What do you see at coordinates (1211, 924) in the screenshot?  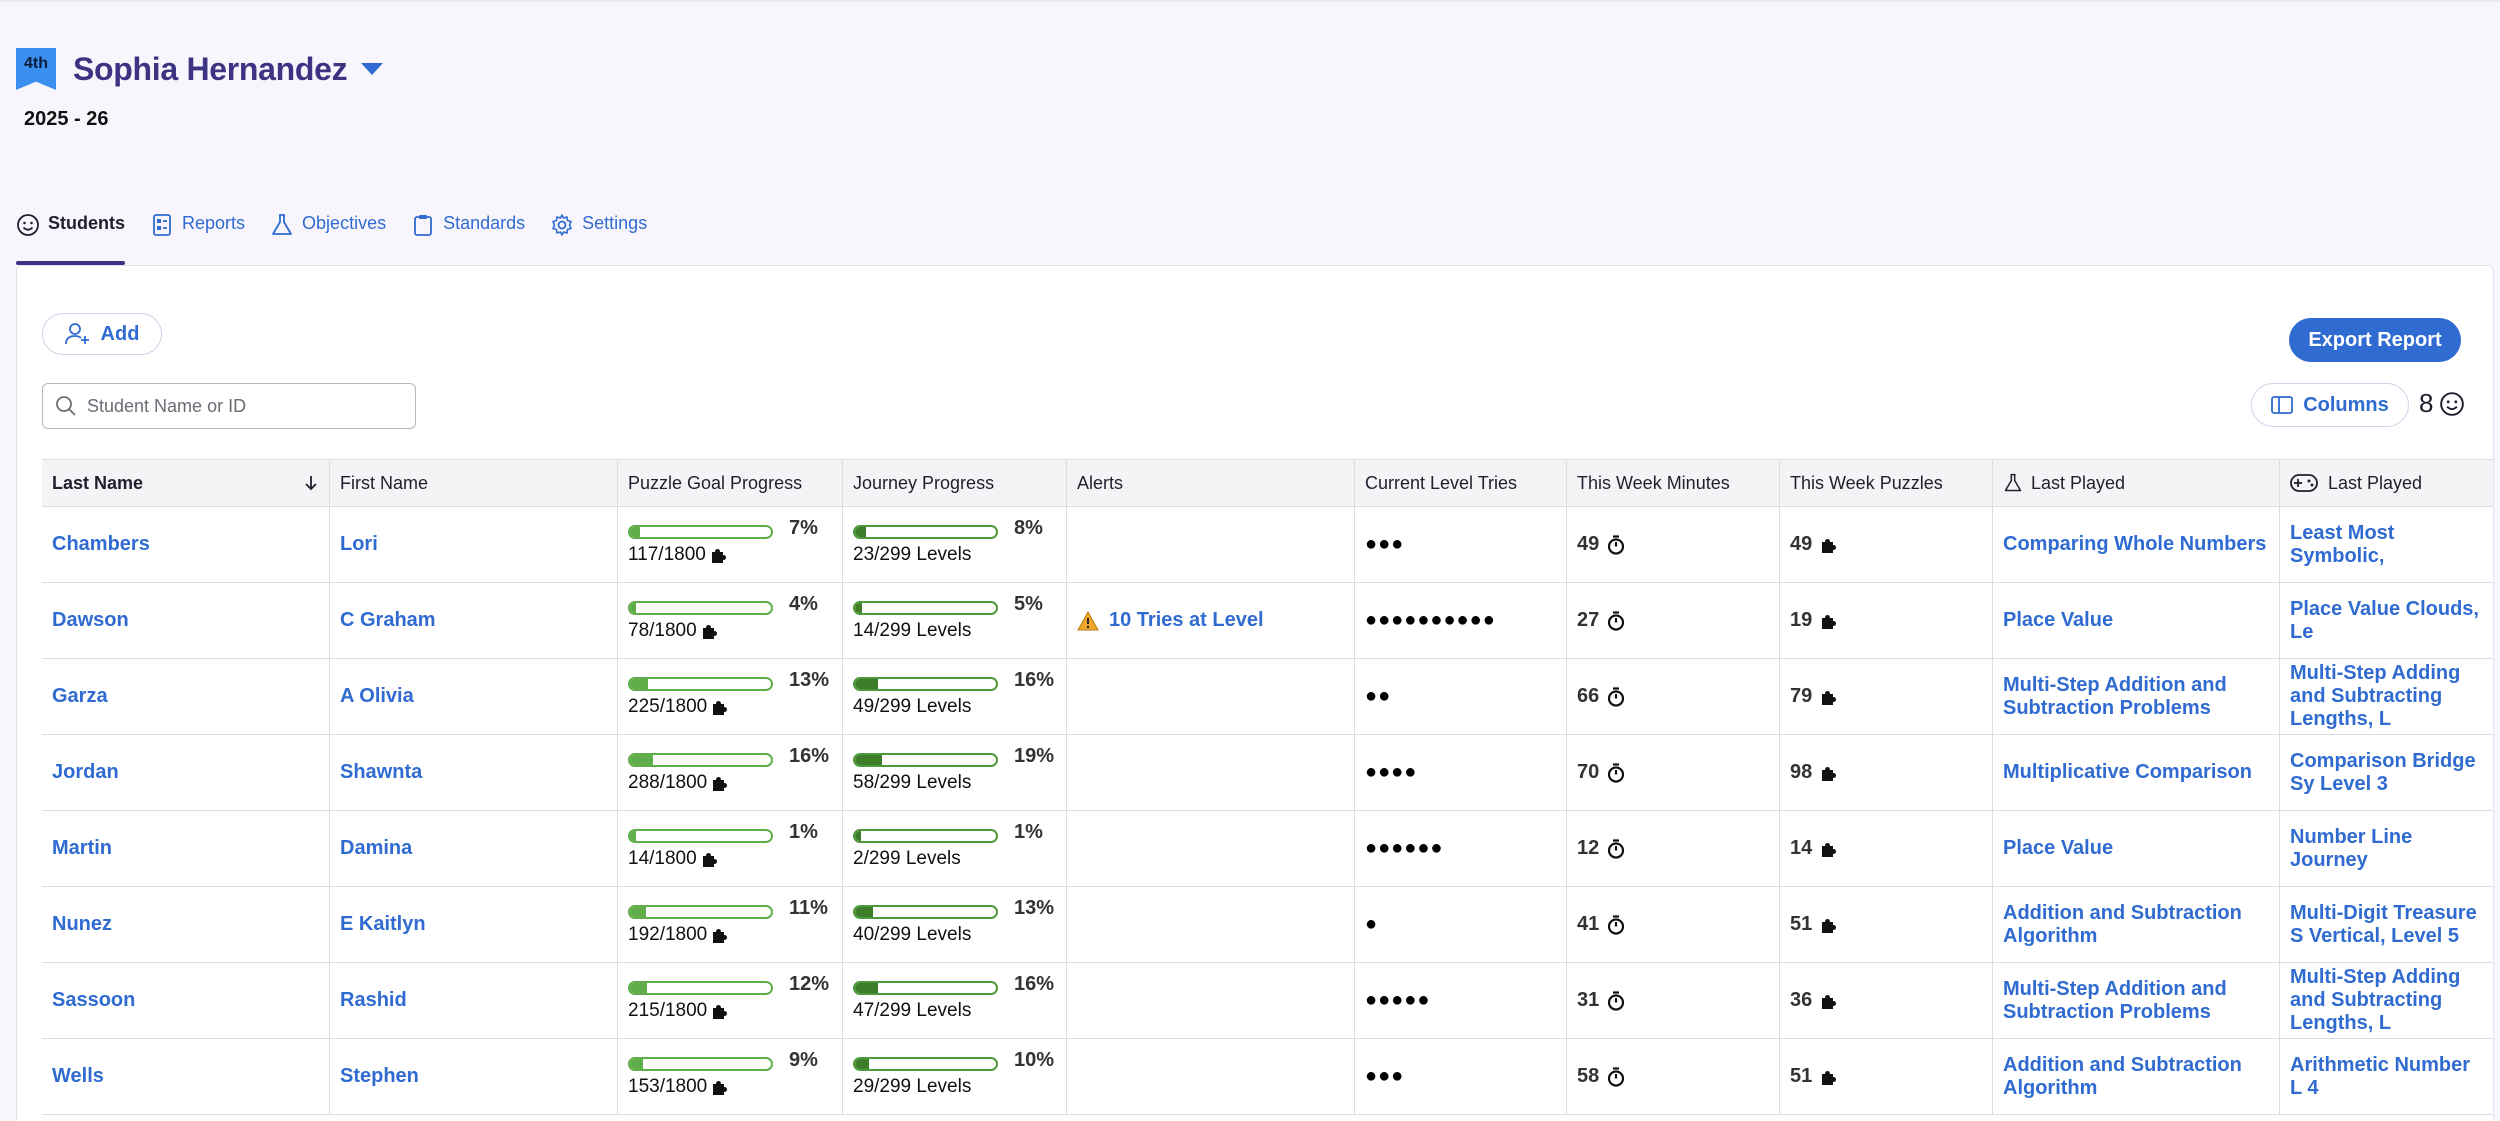 I see `alerts-cell` at bounding box center [1211, 924].